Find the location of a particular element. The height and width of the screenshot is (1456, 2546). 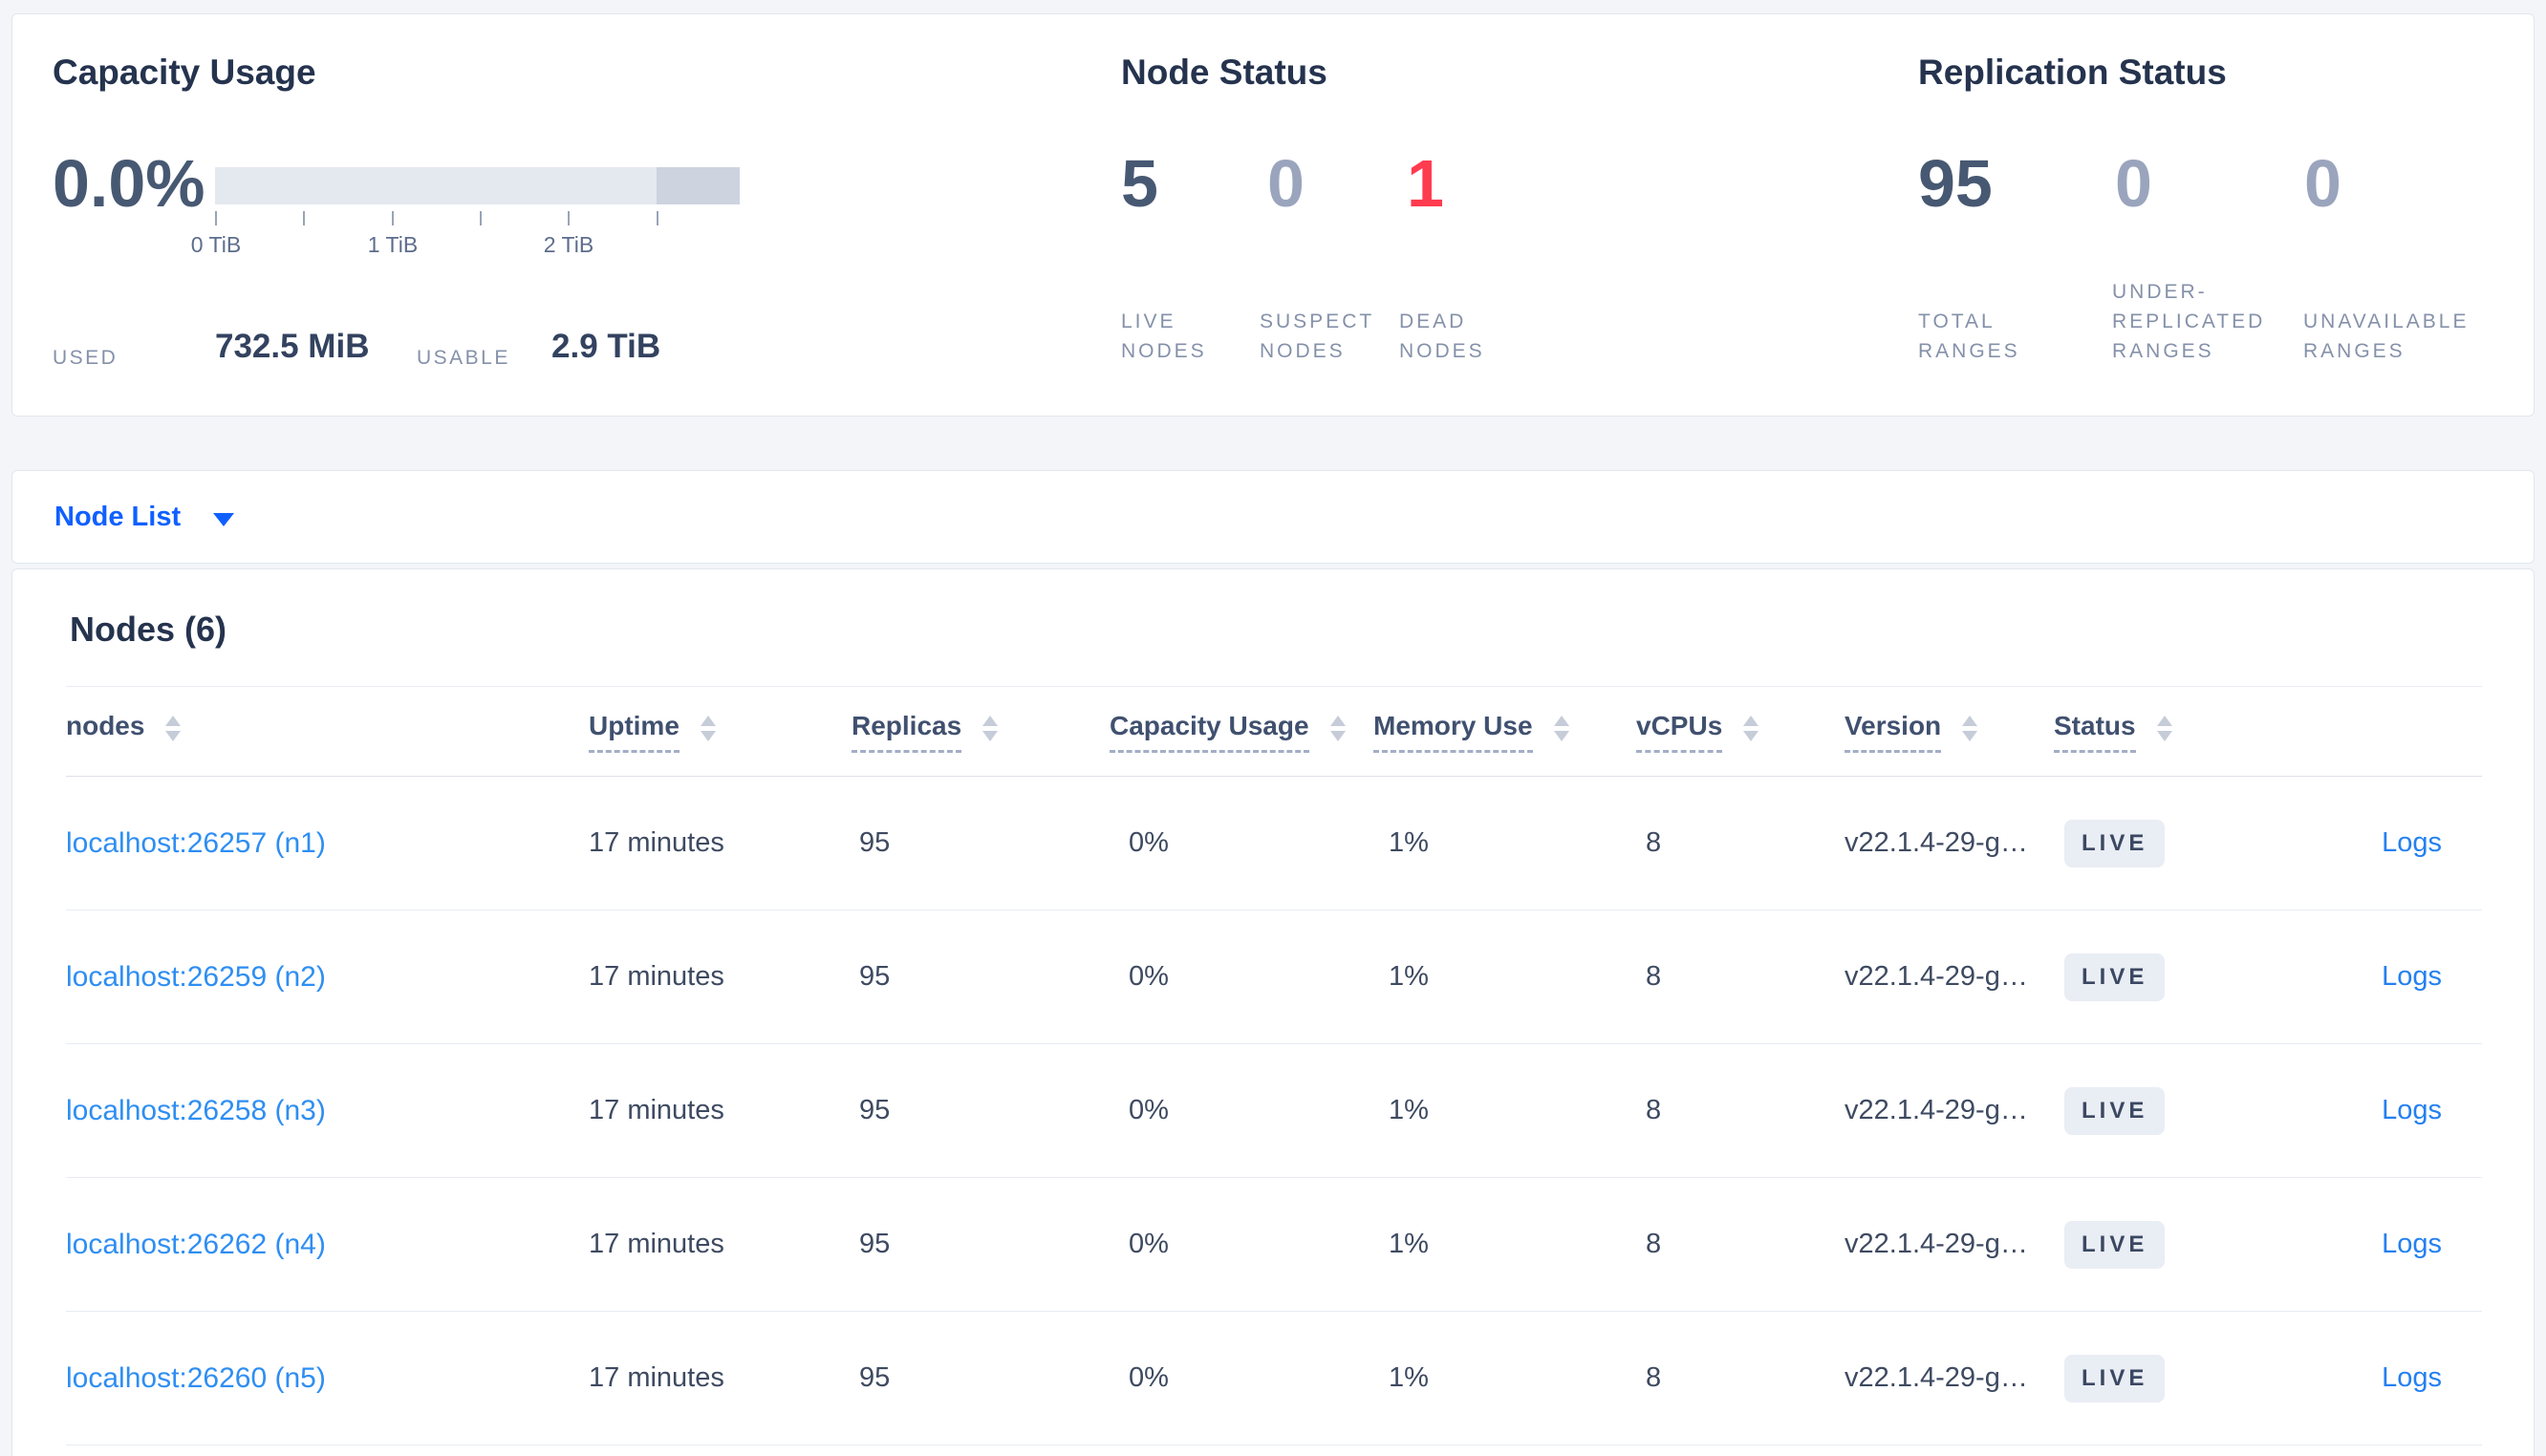

column-header-label: Replicas is located at coordinates (907, 732).